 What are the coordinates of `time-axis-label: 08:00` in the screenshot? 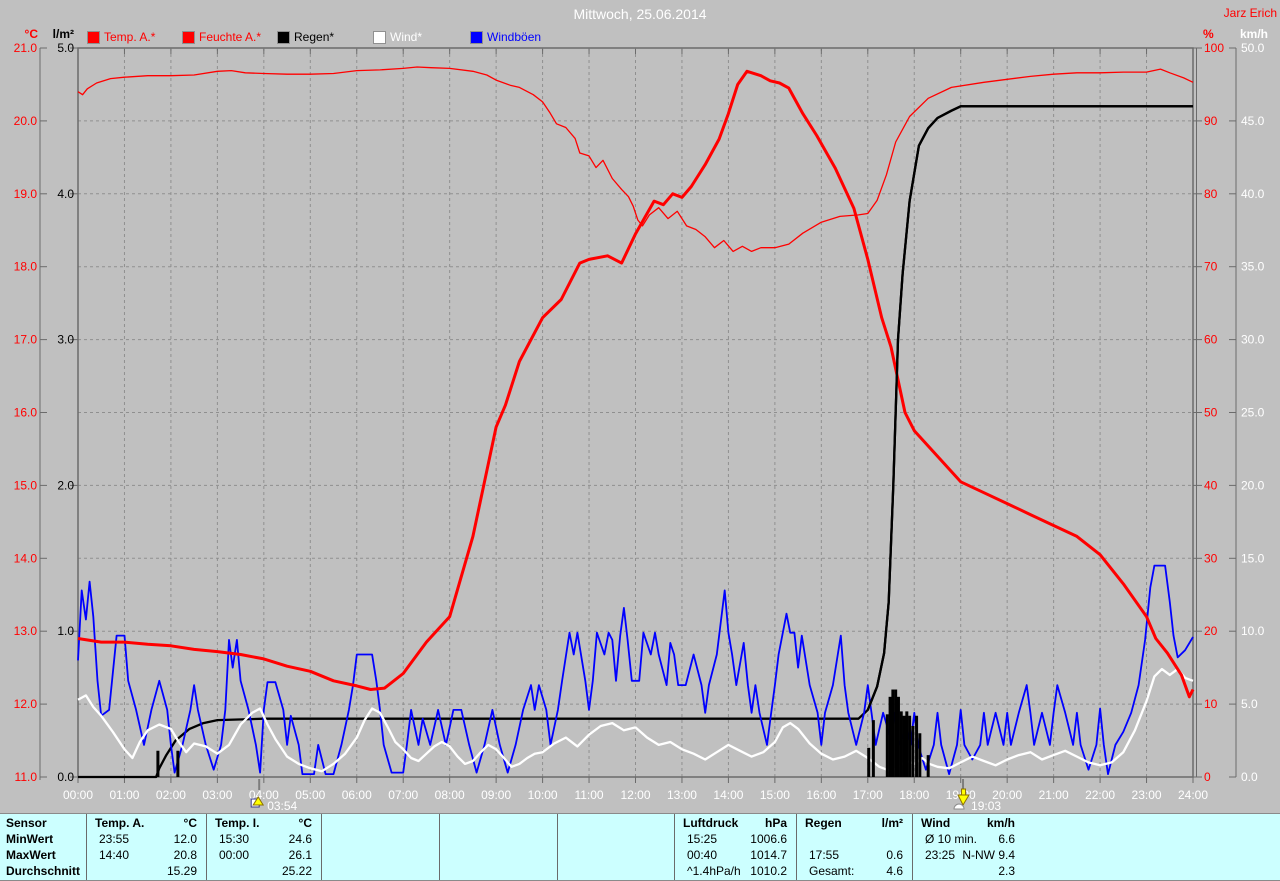 It's located at (450, 795).